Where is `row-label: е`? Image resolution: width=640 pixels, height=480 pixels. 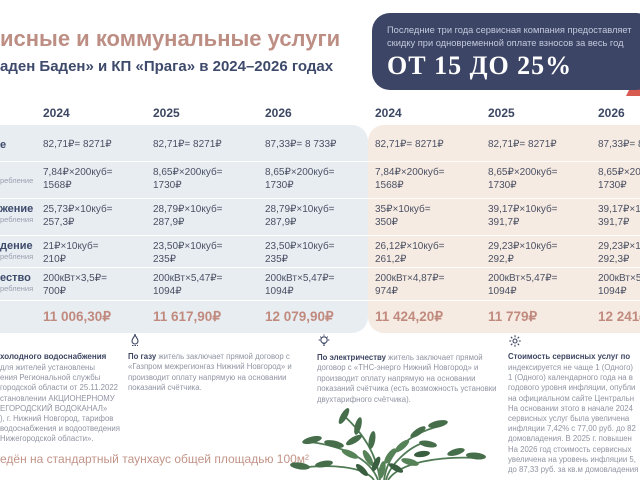 row-label: е is located at coordinates (3, 145).